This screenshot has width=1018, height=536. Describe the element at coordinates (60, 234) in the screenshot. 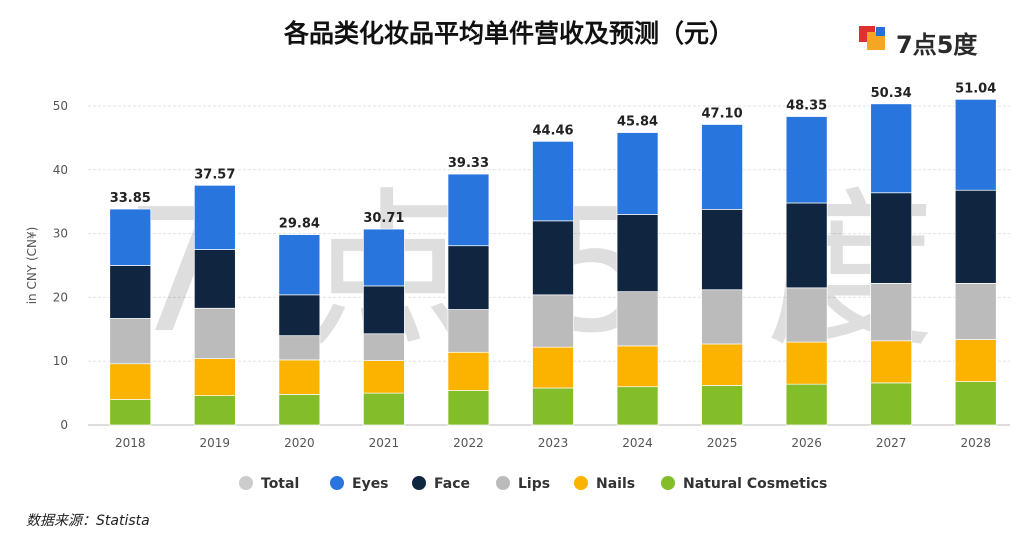

I see `y-tick-label: 30` at that location.